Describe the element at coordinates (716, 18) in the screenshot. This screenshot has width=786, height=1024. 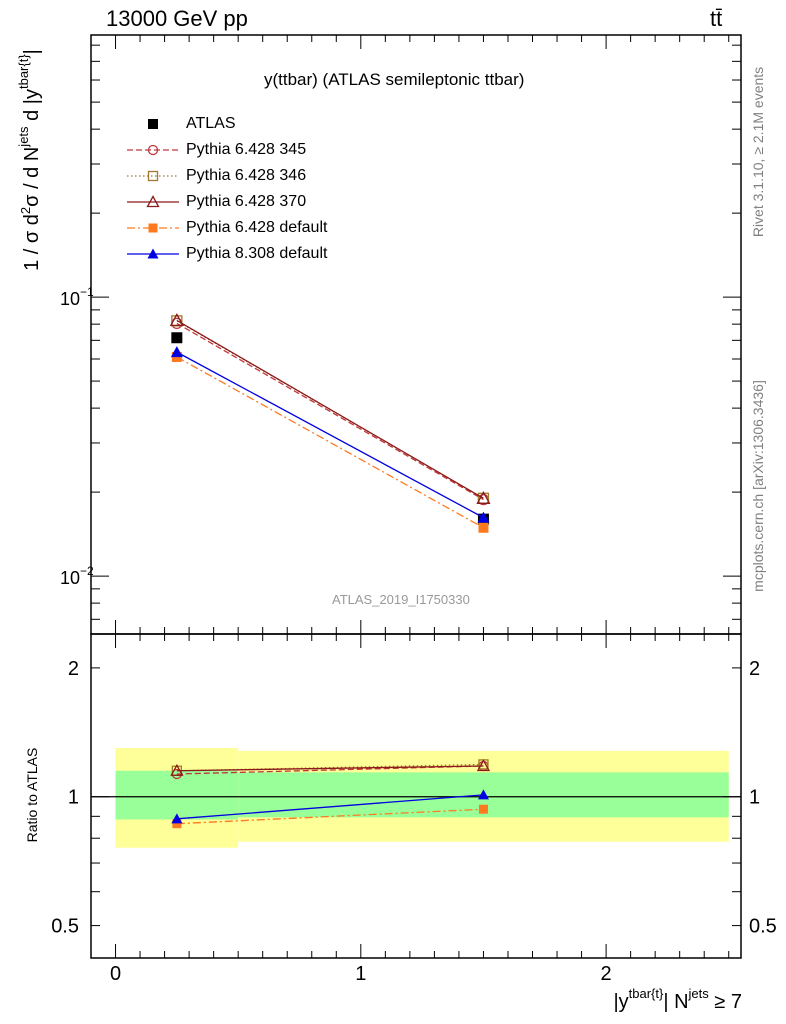
I see `header-right: tt̄` at that location.